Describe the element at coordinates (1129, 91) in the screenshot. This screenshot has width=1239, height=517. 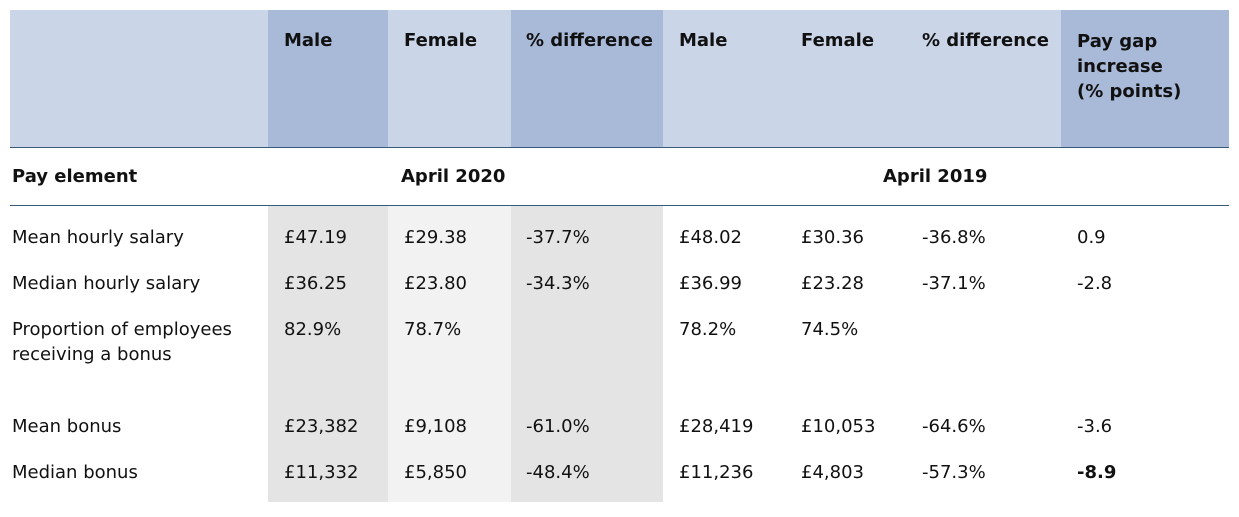
I see `col-header-pay-gap-line3: (% points)` at that location.